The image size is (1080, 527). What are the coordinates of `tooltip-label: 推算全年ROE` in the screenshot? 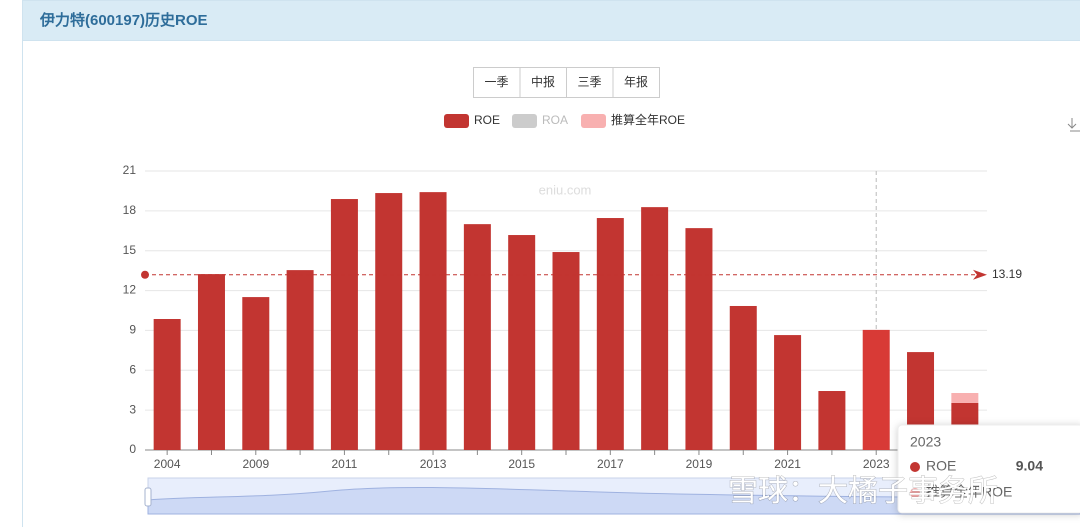 It's located at (969, 492).